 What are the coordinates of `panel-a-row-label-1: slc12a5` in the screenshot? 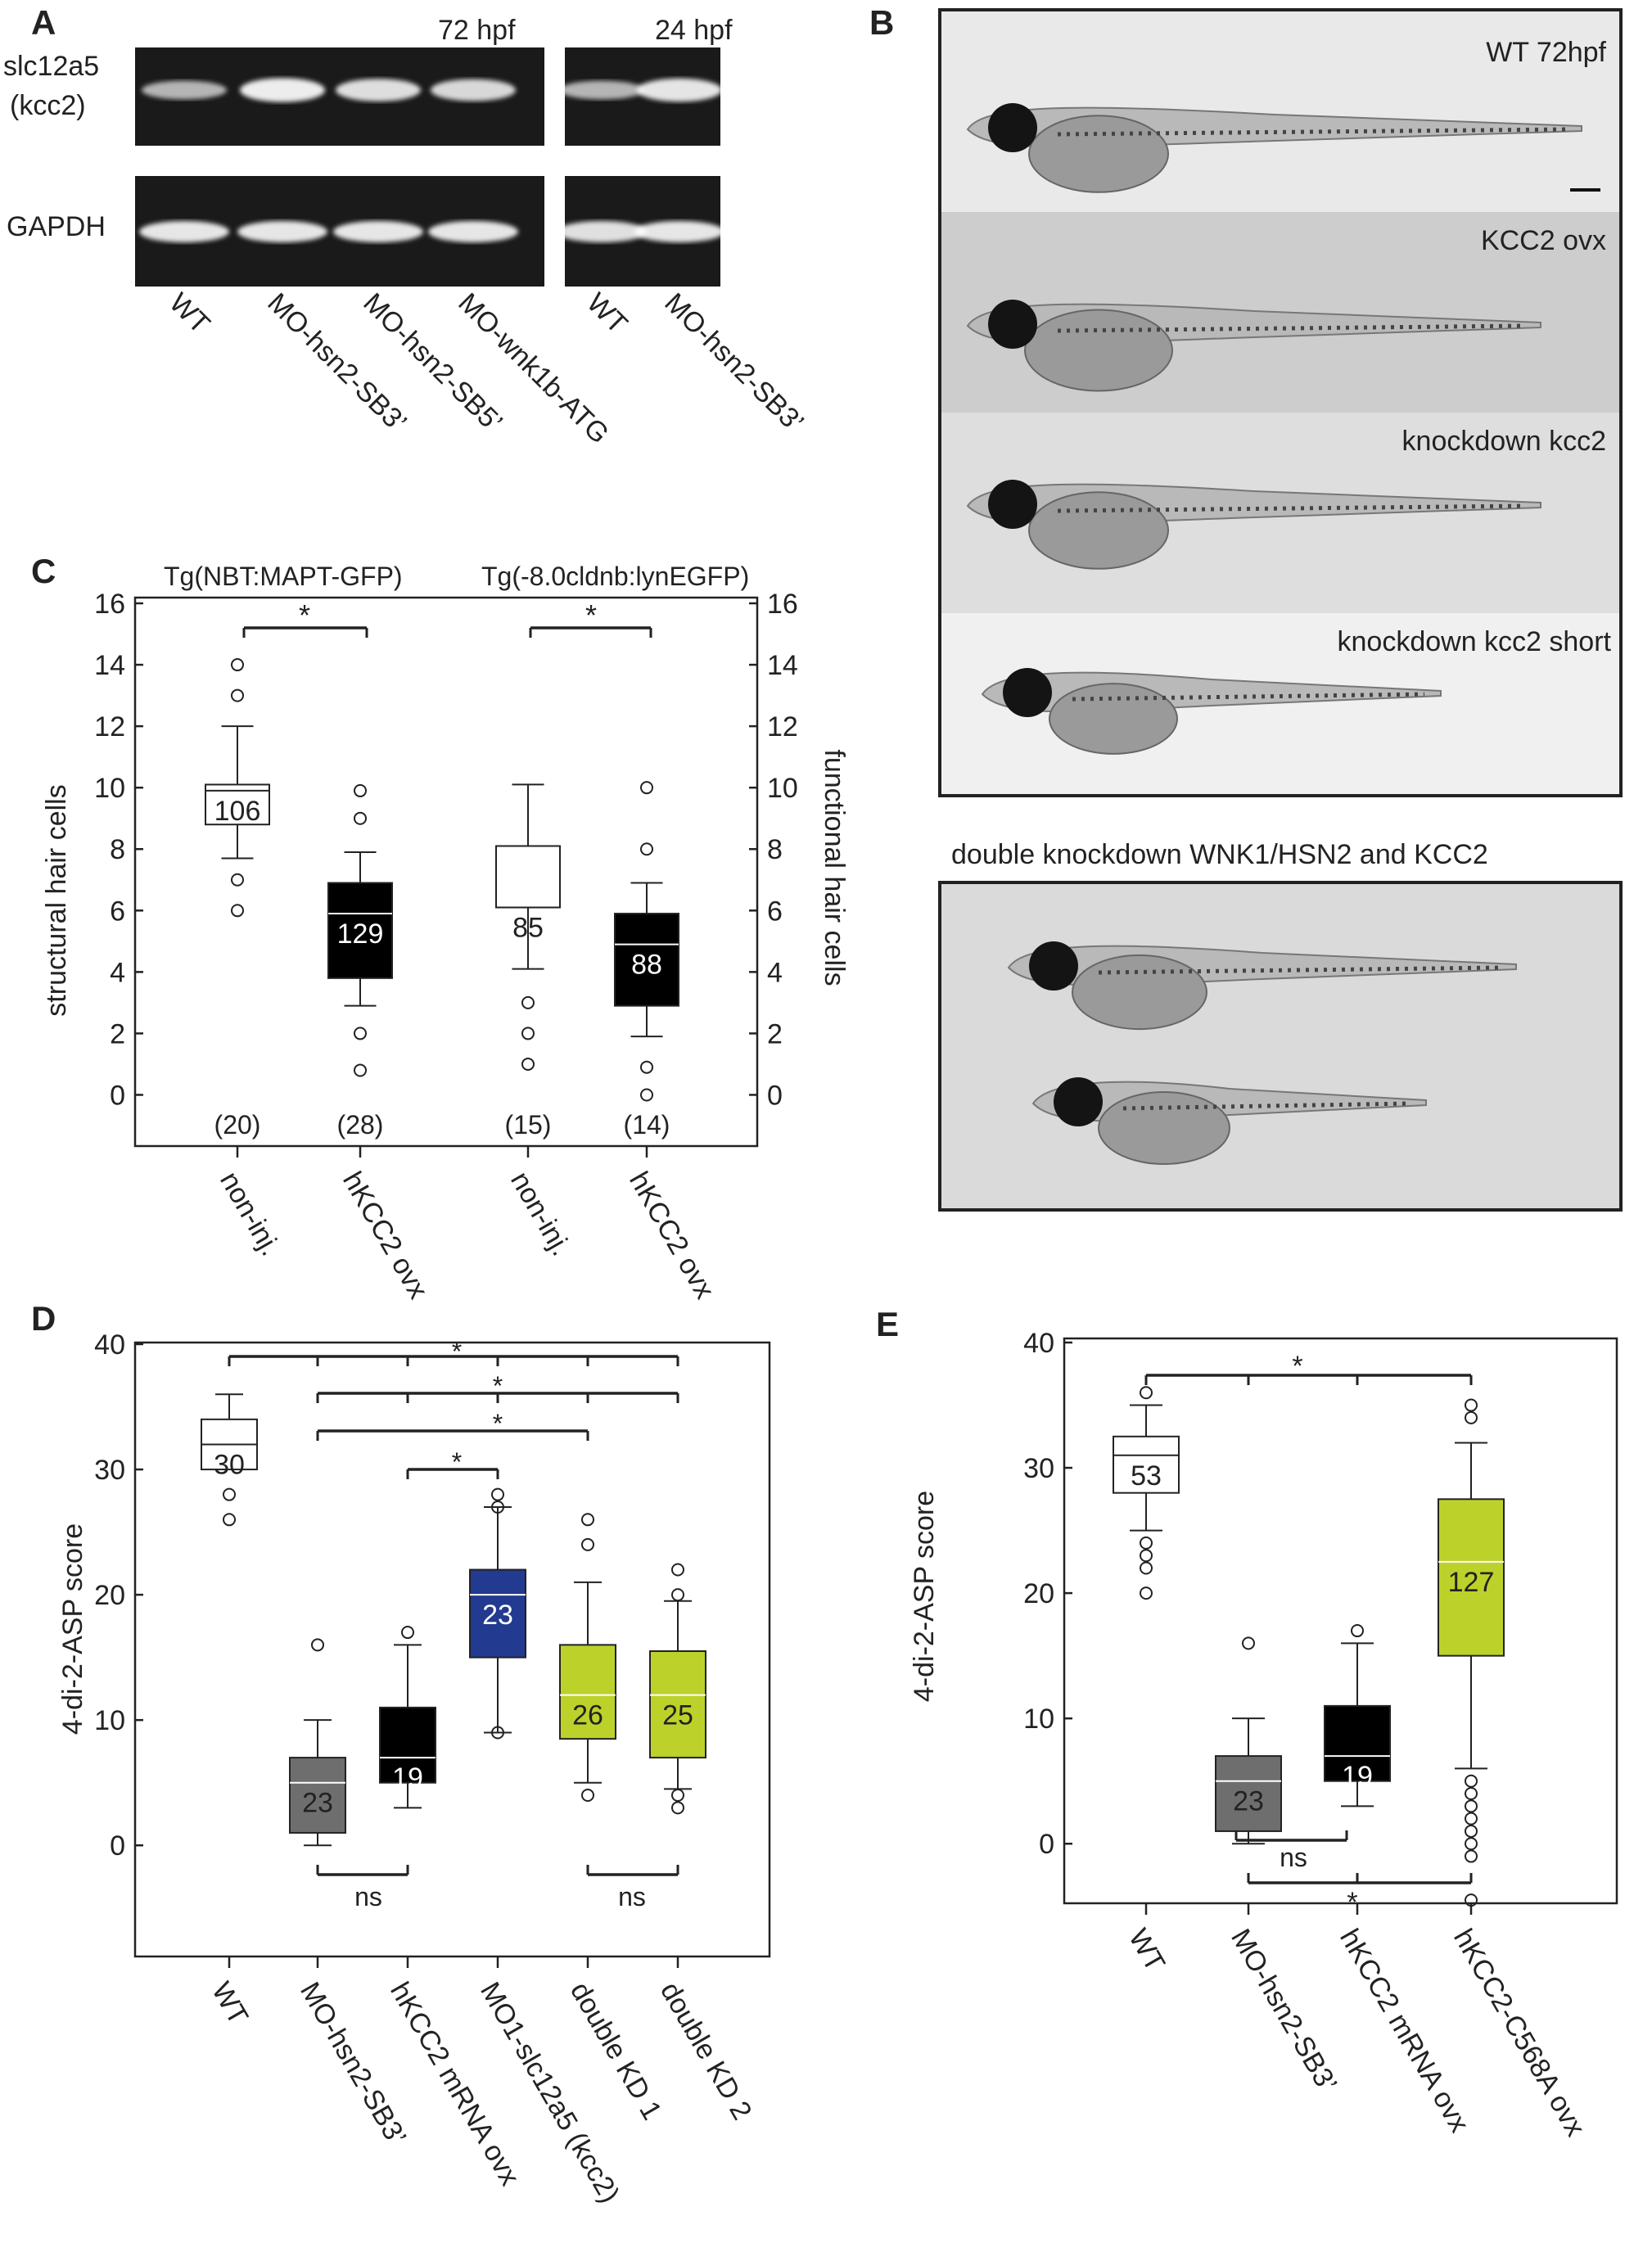 It's located at (51, 66).